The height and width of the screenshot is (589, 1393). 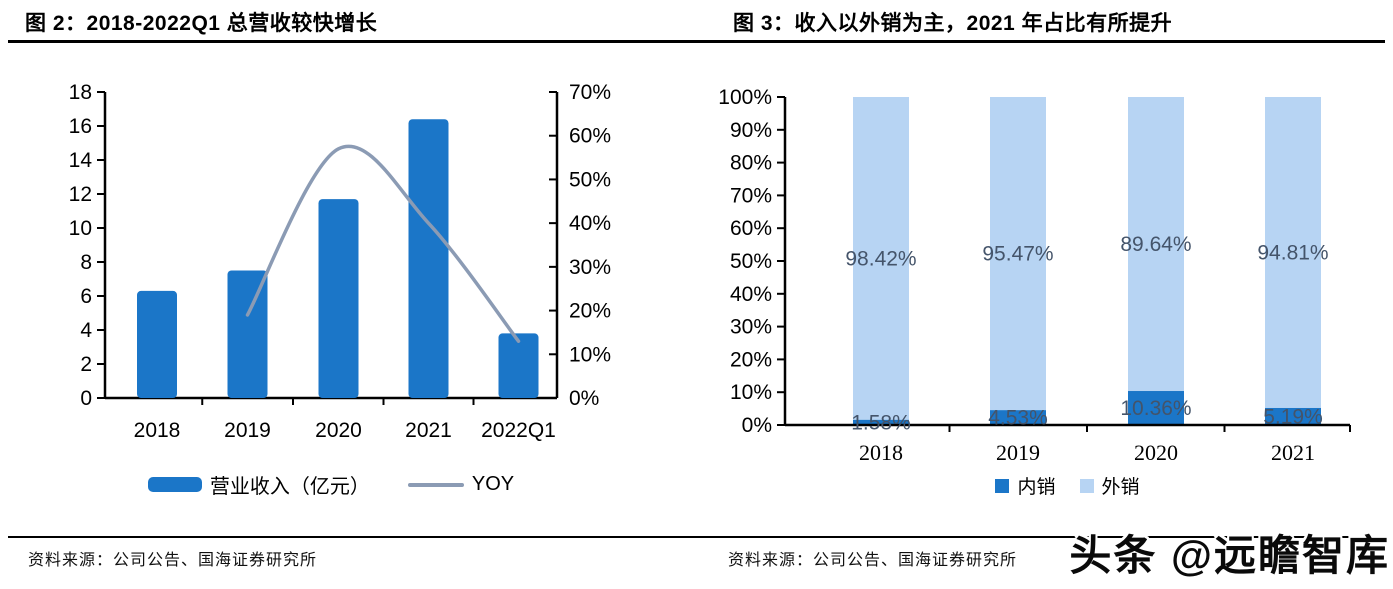 I want to click on domestic-segment-2019, so click(x=1018, y=417).